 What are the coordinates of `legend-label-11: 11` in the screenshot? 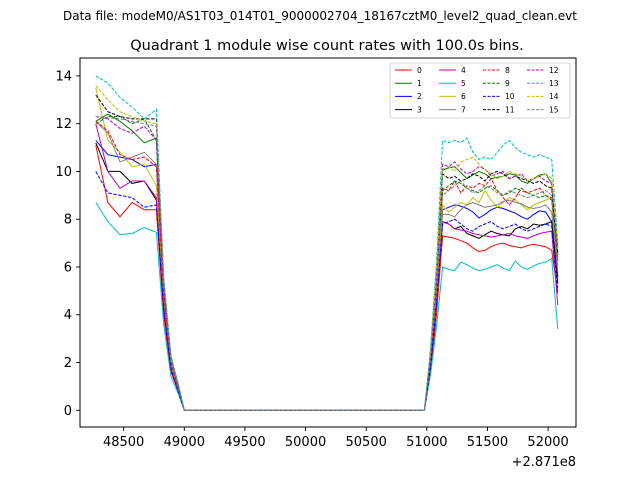 It's located at (510, 109).